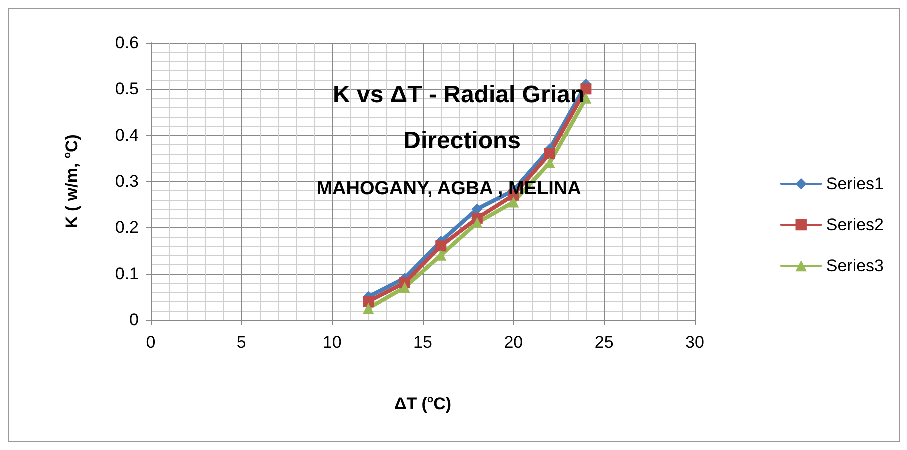  I want to click on legend-label: Series2, so click(855, 225).